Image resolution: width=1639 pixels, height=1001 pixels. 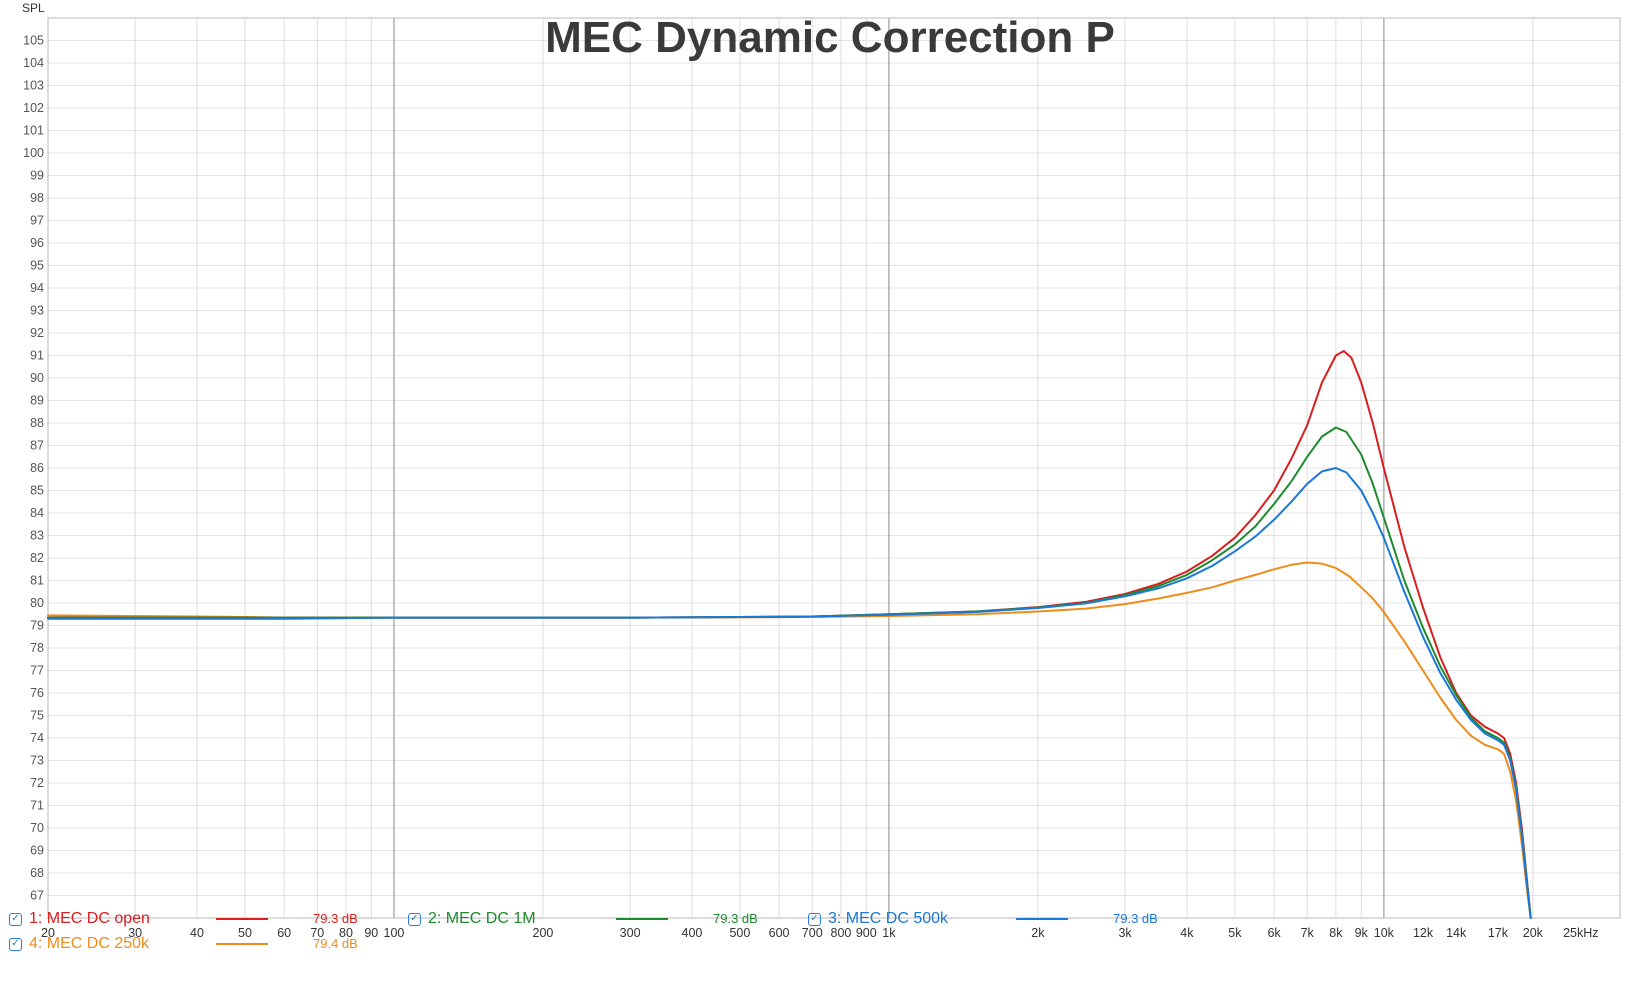 I want to click on x-tick-label: 200, so click(x=543, y=933).